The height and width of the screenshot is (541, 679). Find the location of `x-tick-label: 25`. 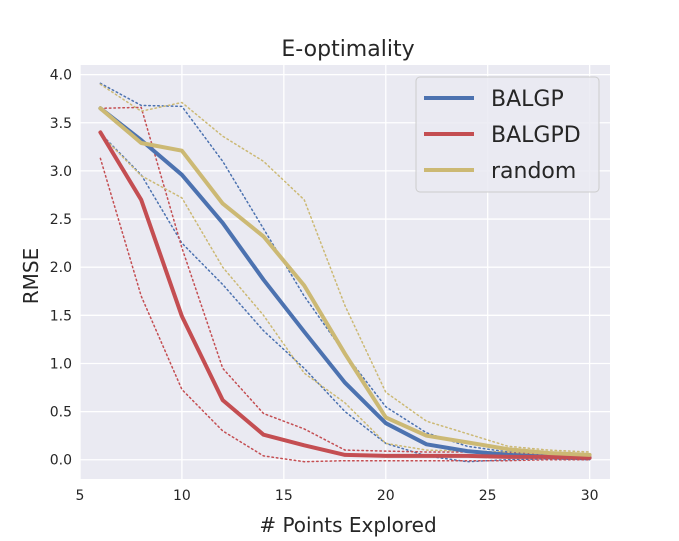

x-tick-label: 25 is located at coordinates (488, 496).